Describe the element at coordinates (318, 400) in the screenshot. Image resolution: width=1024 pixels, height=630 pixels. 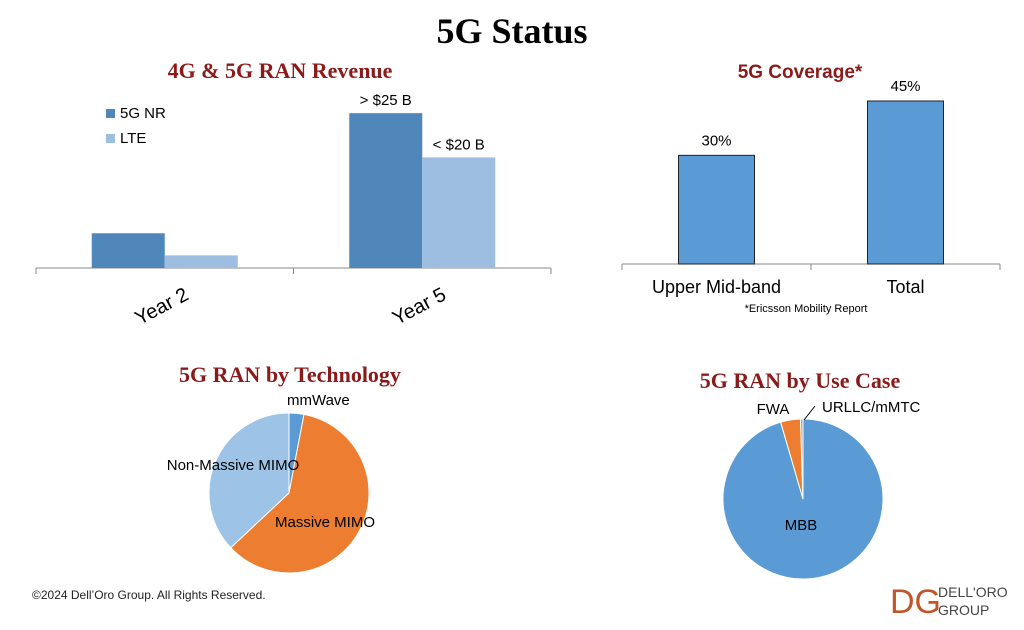
I see `pie-label: mmWave` at that location.